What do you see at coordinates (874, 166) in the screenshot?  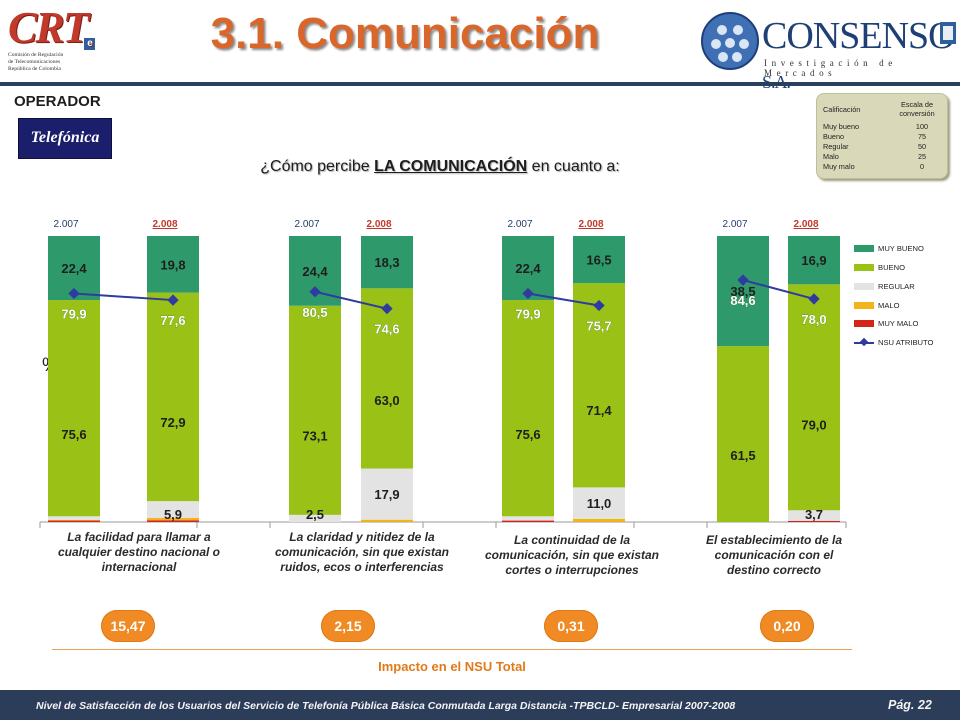 I see `scale-row: Muy malo 0` at bounding box center [874, 166].